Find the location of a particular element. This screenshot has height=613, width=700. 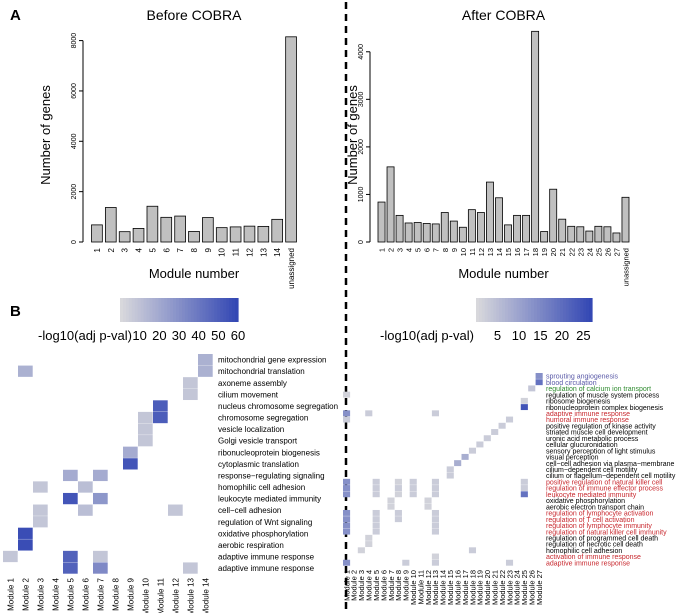

after-heat-column-label: Module 9 is located at coordinates (406, 585).